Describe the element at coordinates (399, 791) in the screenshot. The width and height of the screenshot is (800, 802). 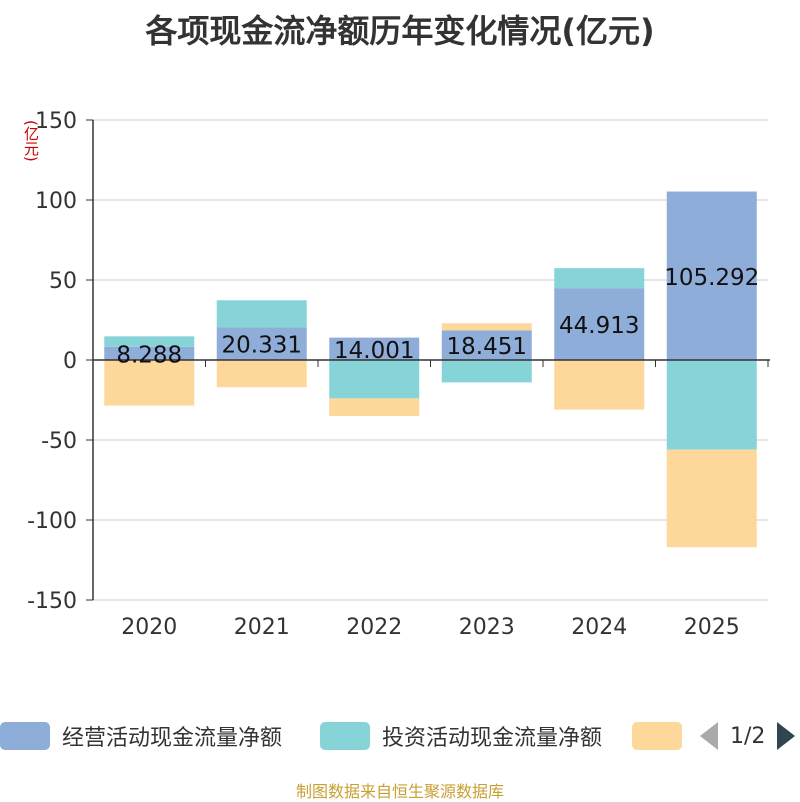
I see `source-note: 制图数据来自恒生聚源数据库` at that location.